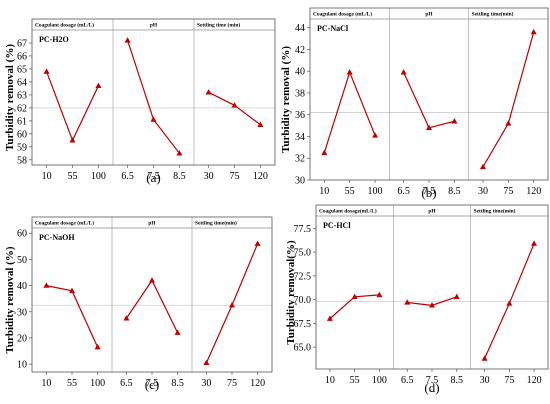  Describe the element at coordinates (22, 160) in the screenshot. I see `y-tick-label: 58` at that location.